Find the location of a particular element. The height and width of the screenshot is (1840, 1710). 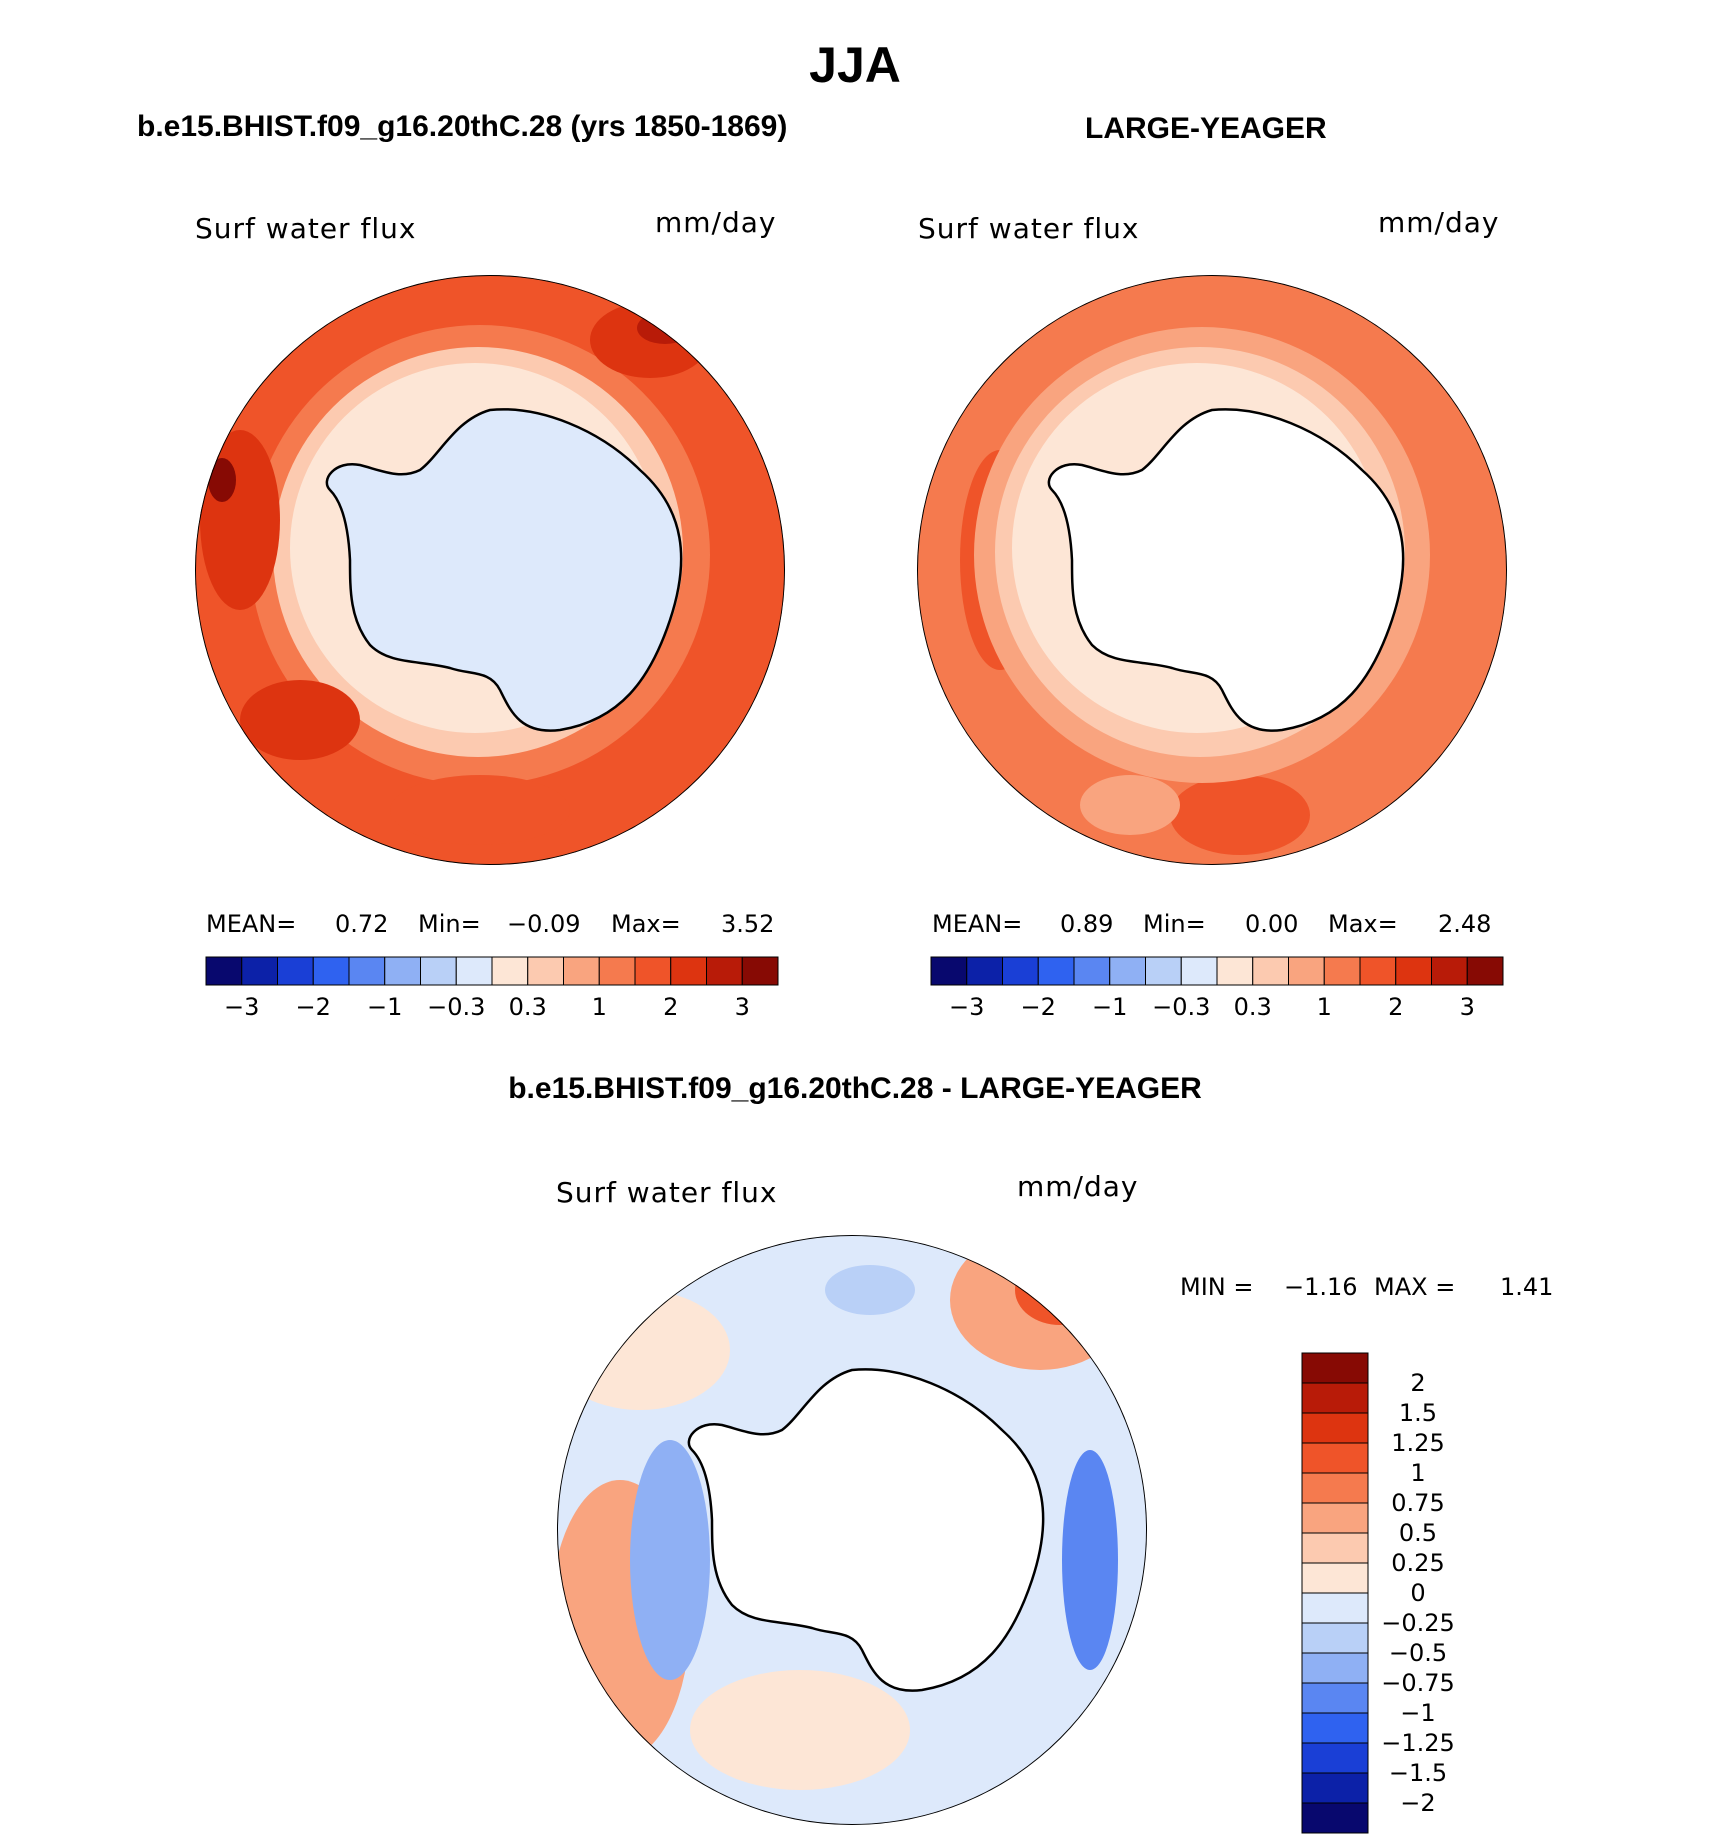

right-colorbar-tick-label: 0.3 is located at coordinates (1252, 1007).